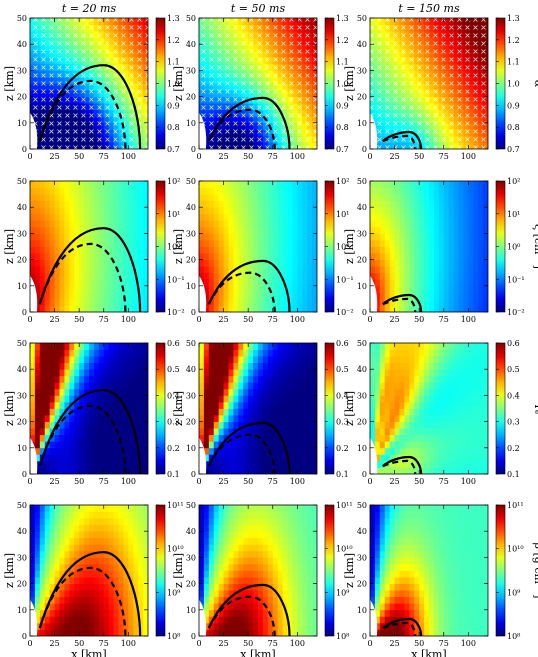 Image resolution: width=538 pixels, height=657 pixels. I want to click on colorbar, so click(500, 408).